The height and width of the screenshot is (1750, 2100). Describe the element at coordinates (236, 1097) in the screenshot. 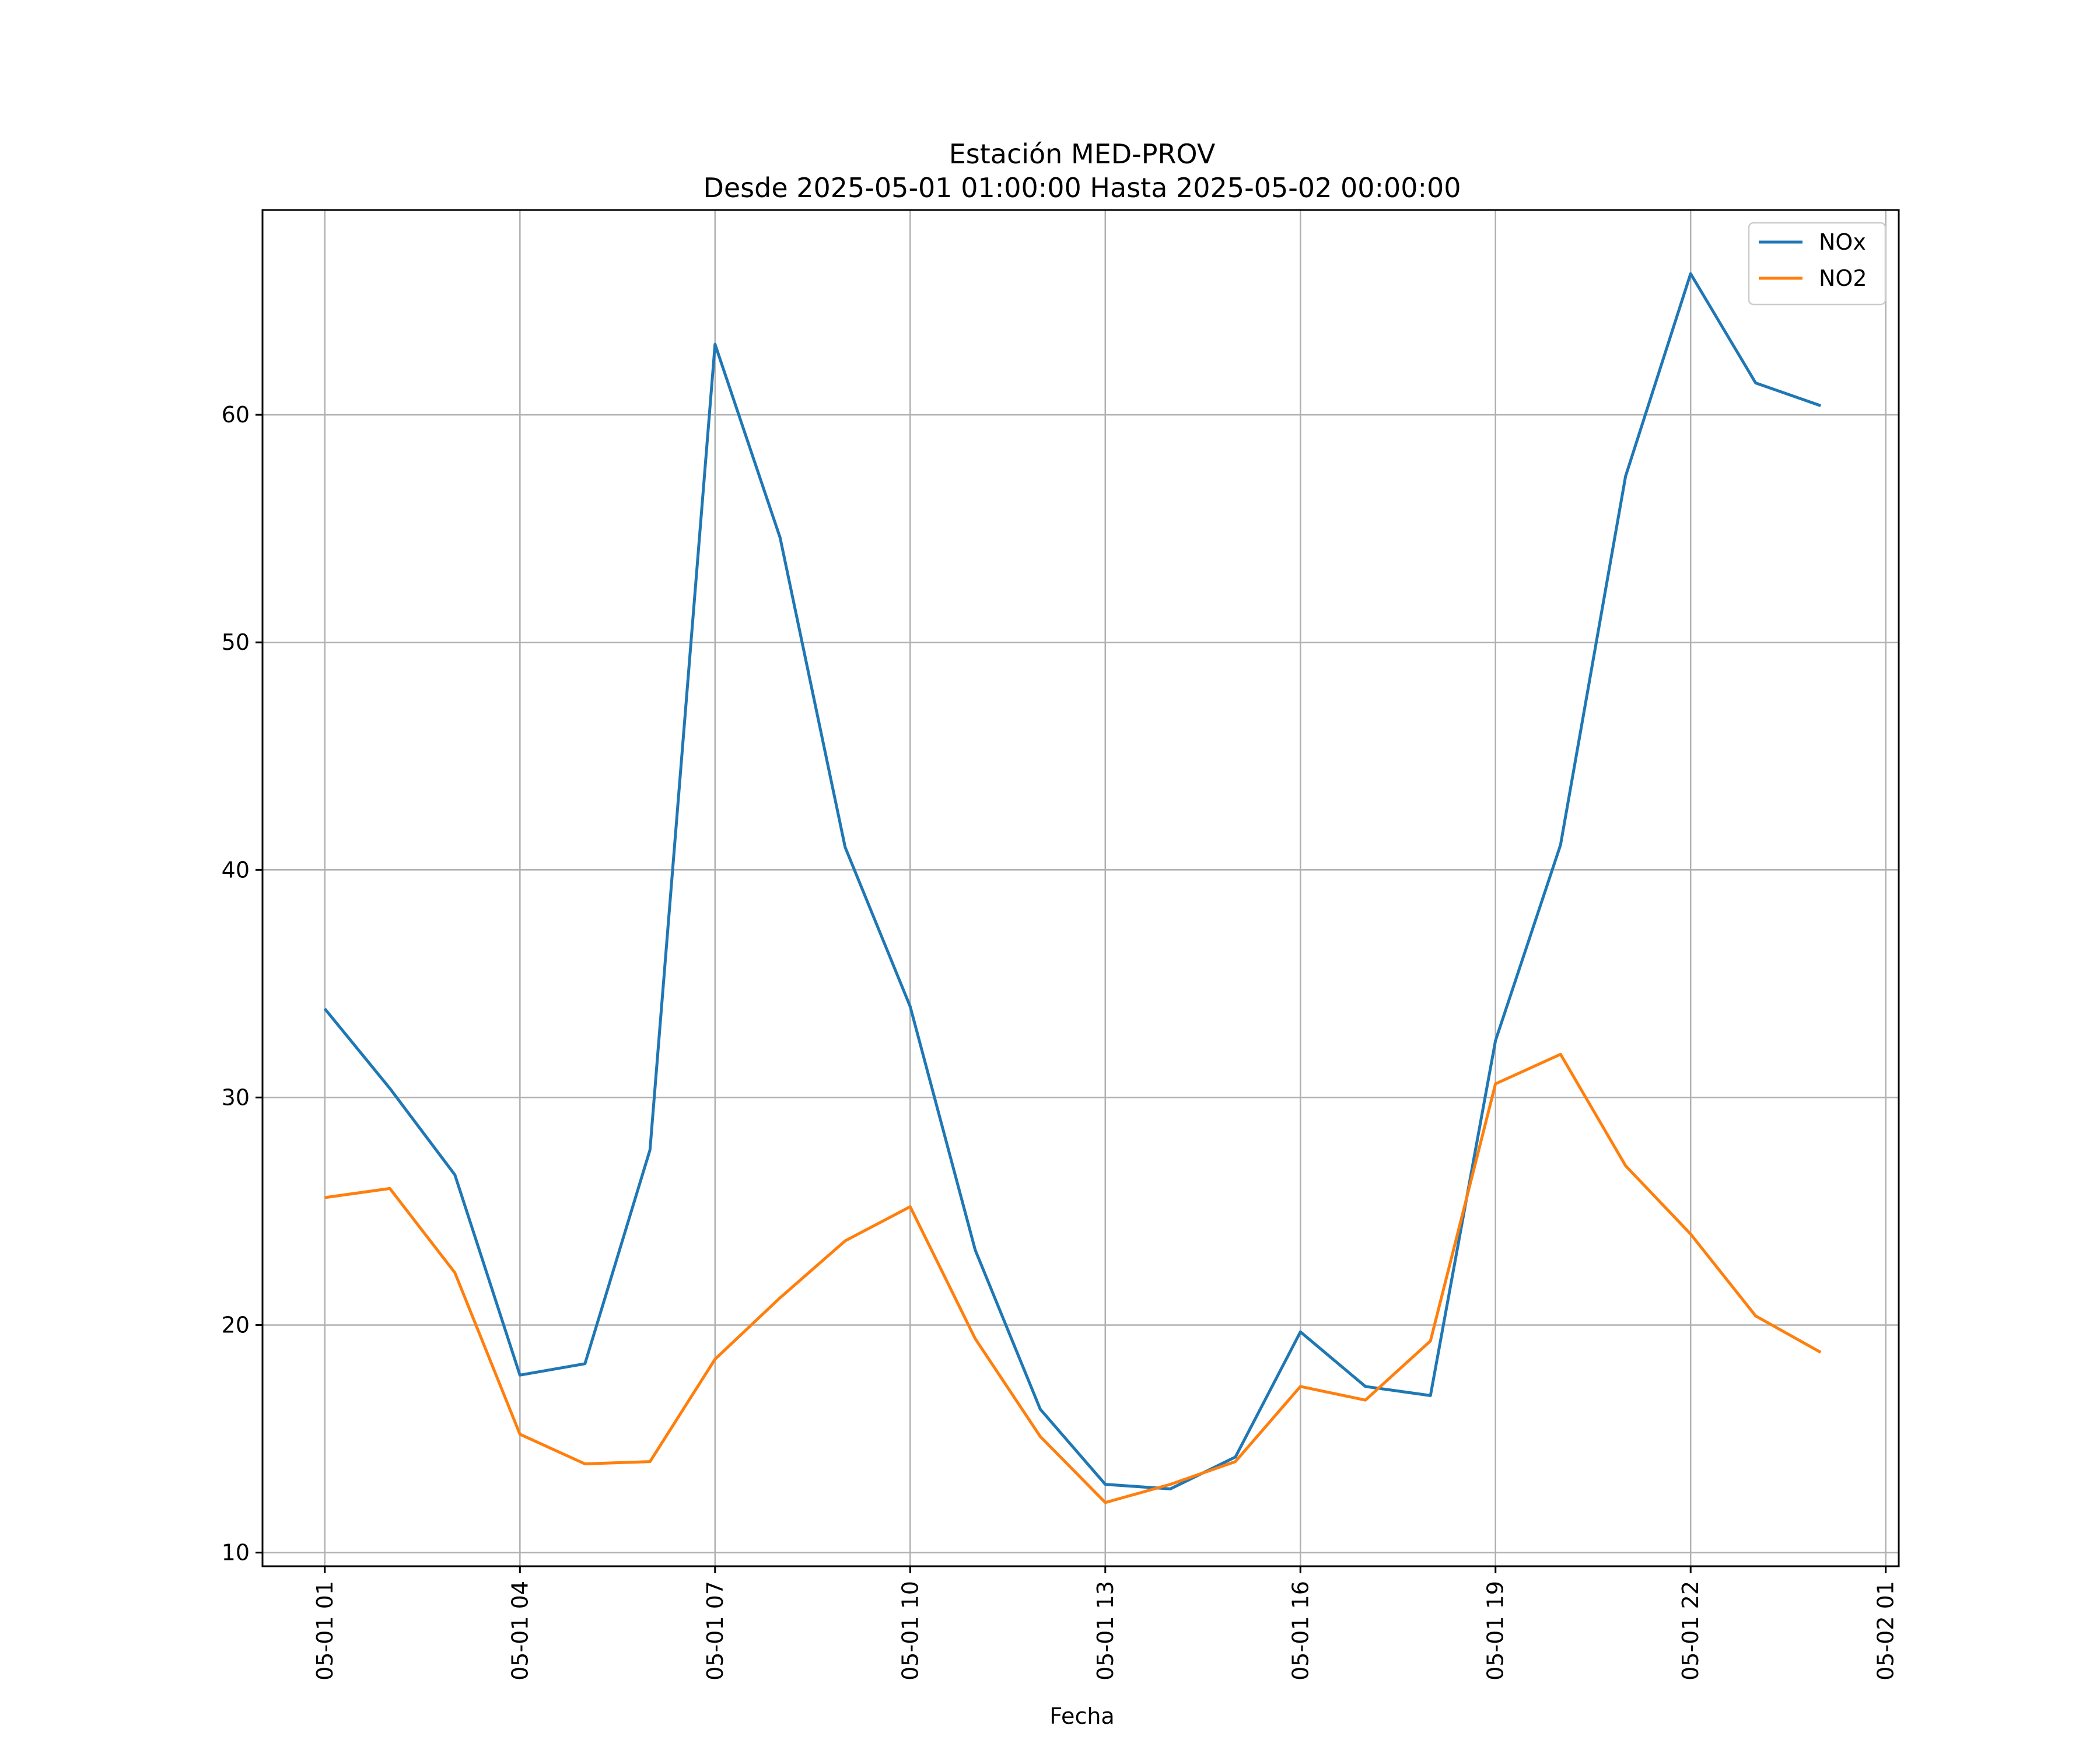

I see `y-tick-label: 30` at that location.